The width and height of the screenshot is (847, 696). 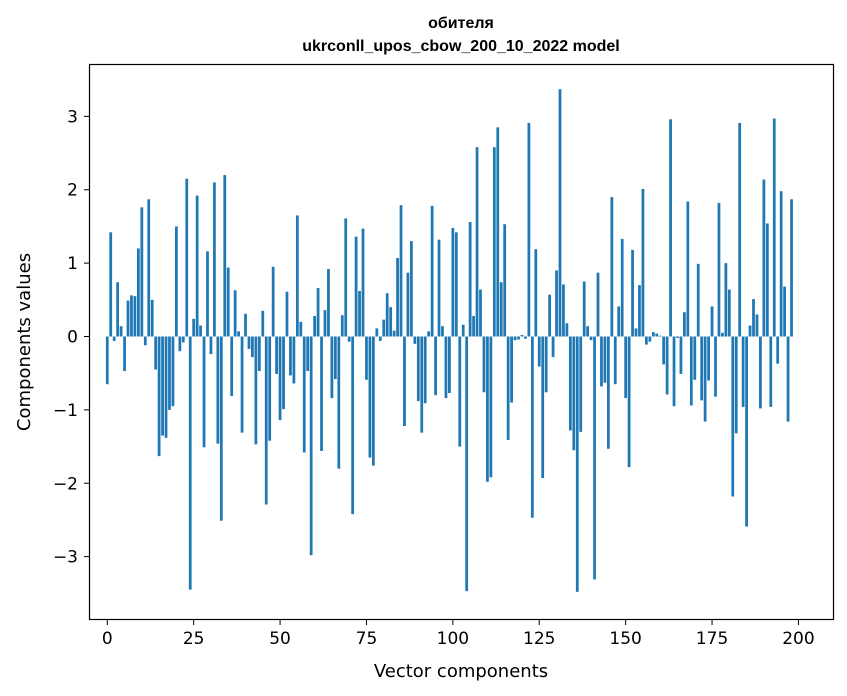 What do you see at coordinates (65, 484) in the screenshot?
I see `y-tick-label: −2` at bounding box center [65, 484].